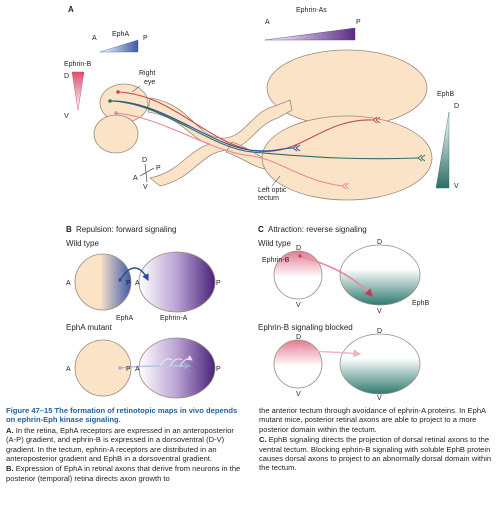  What do you see at coordinates (261, 229) in the screenshot?
I see `panel-c-letter: C` at bounding box center [261, 229].